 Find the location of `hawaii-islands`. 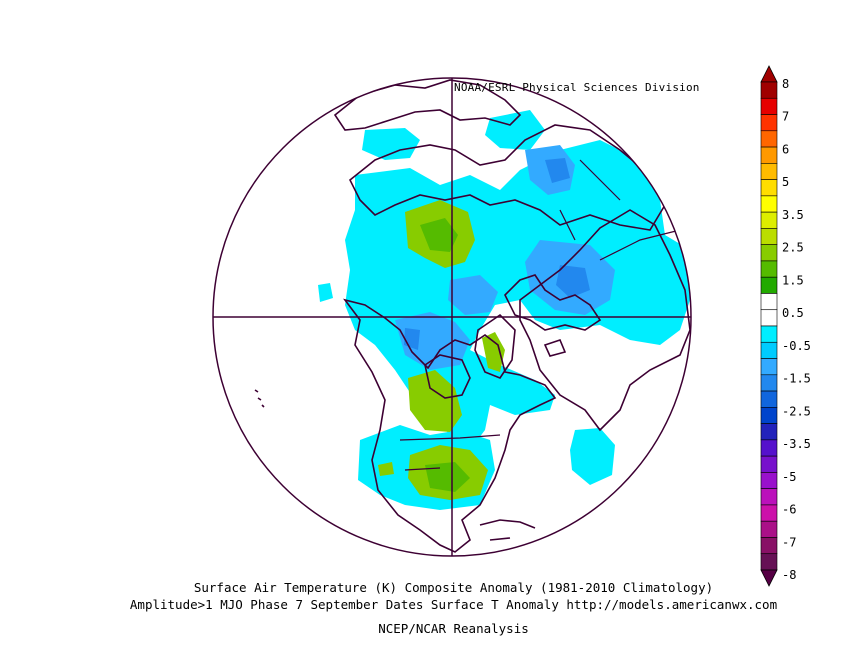

hawaii-islands is located at coordinates (259, 398).